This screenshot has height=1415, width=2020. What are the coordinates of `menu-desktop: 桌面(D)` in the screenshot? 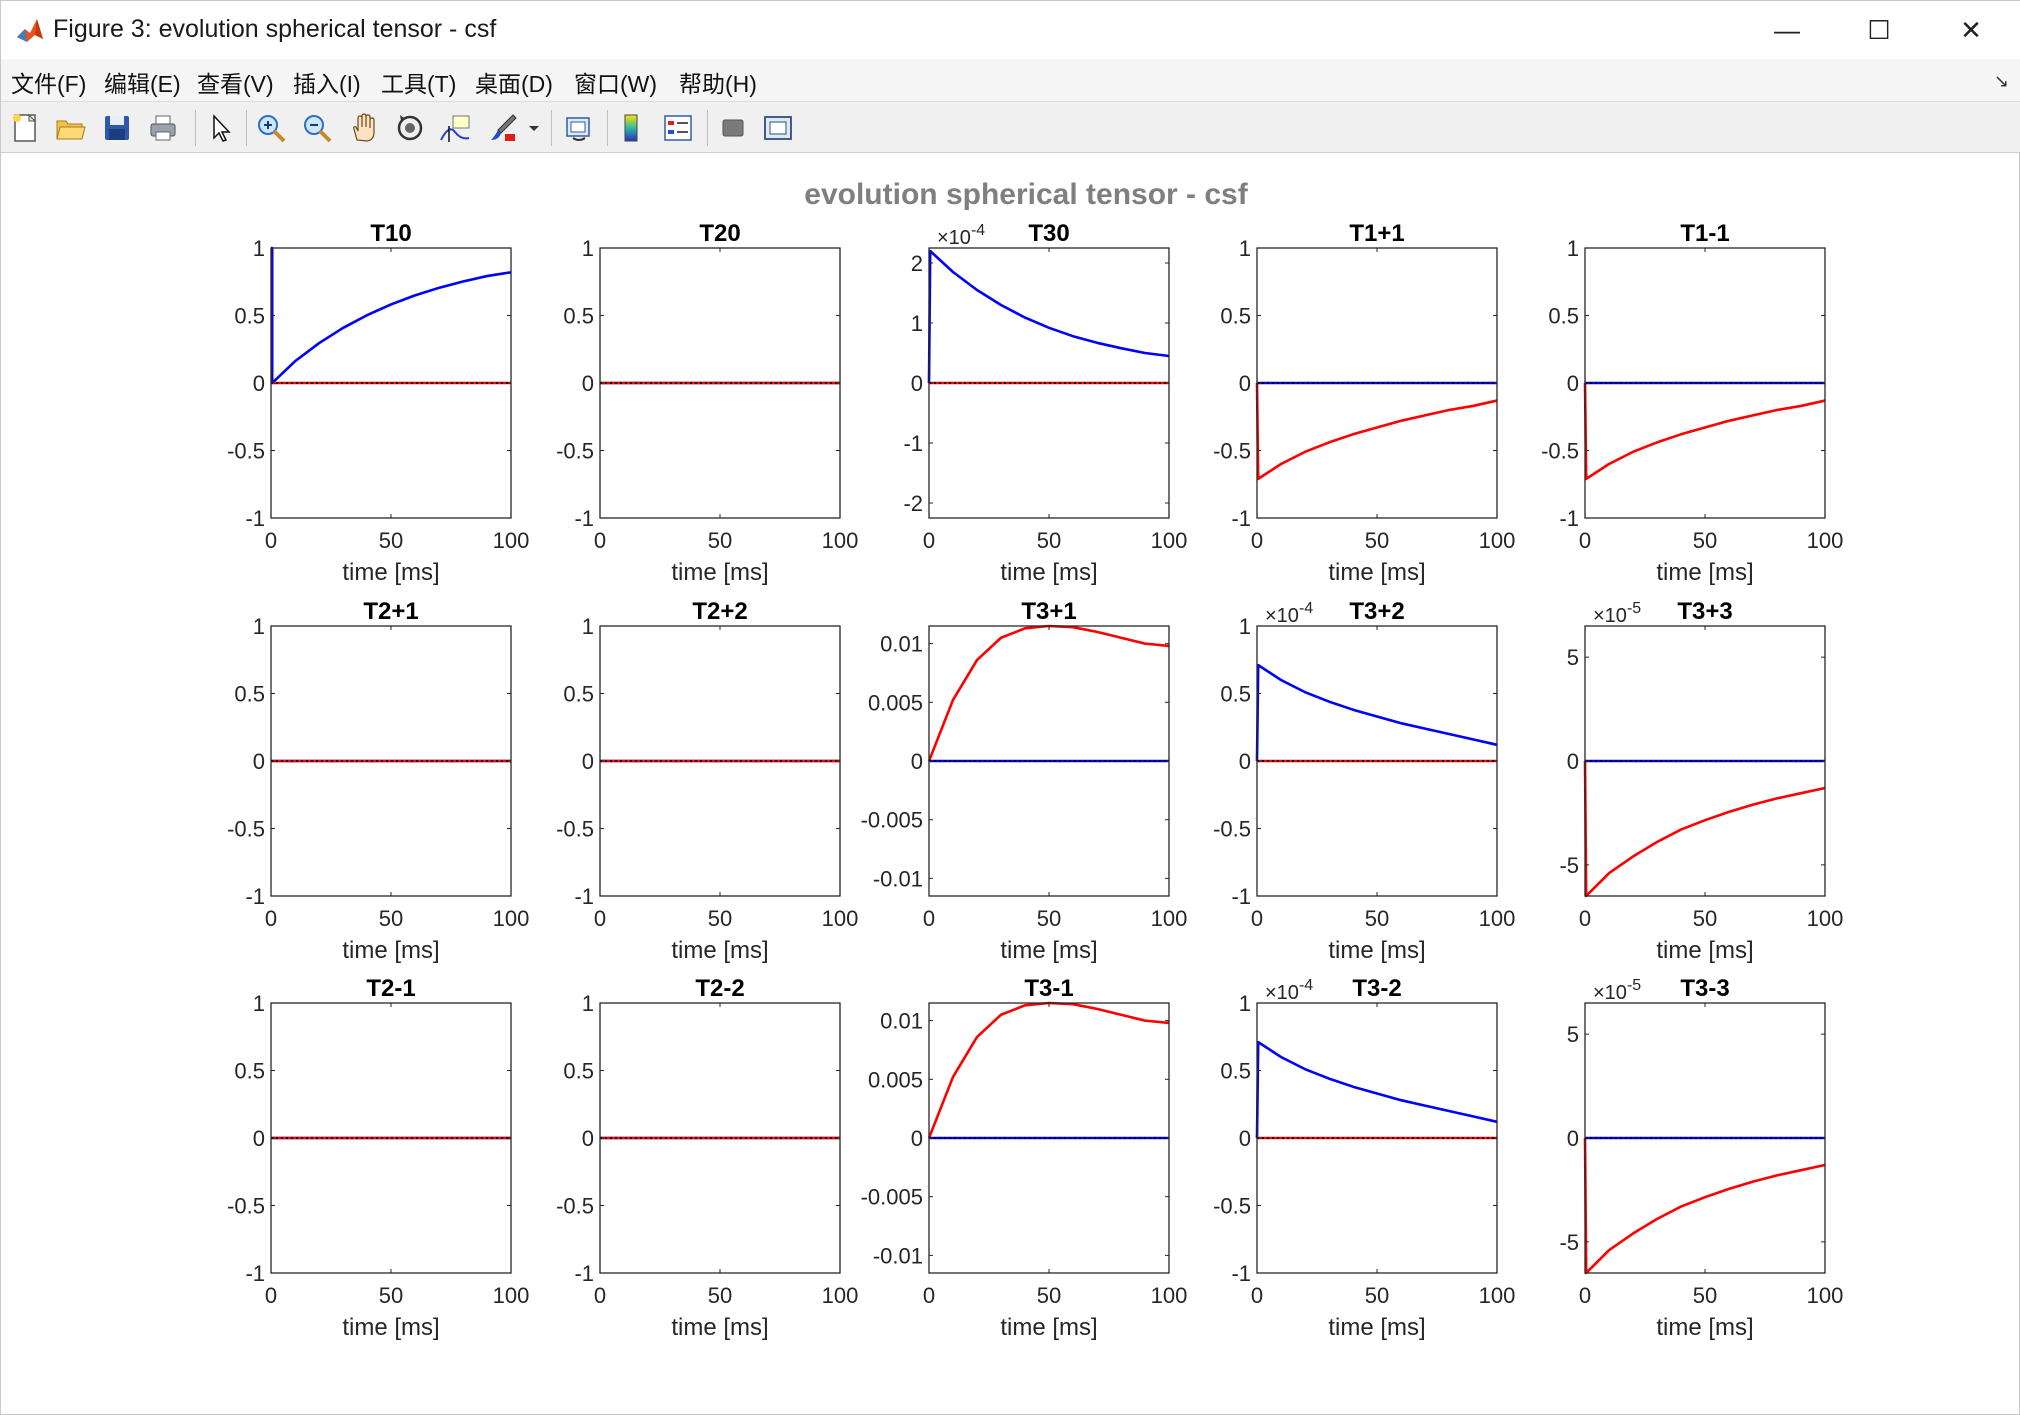 It's located at (514, 84).